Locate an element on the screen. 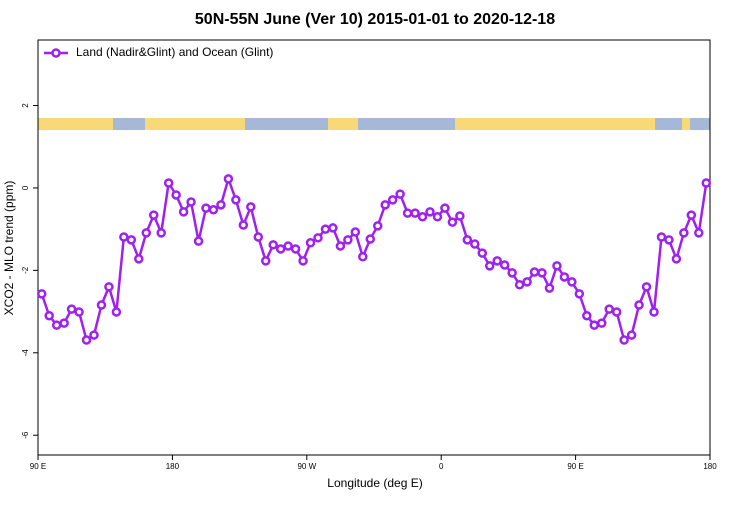 The height and width of the screenshot is (505, 750). y-tick-label: -6 is located at coordinates (25, 435).